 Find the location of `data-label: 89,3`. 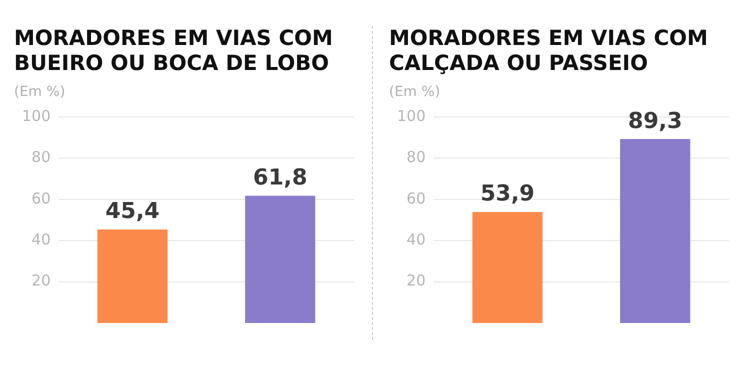

data-label: 89,3 is located at coordinates (655, 121).